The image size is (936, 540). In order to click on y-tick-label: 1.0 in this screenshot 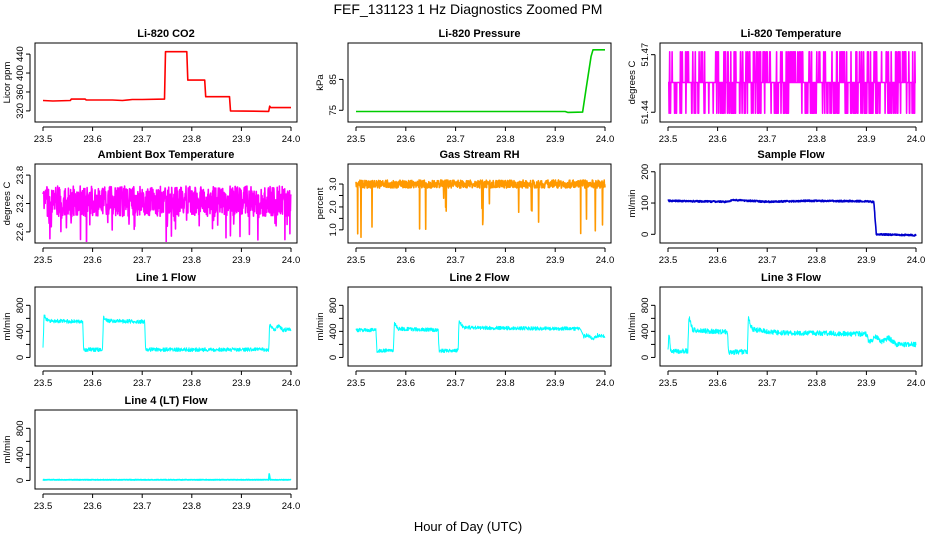, I will do `click(333, 229)`.